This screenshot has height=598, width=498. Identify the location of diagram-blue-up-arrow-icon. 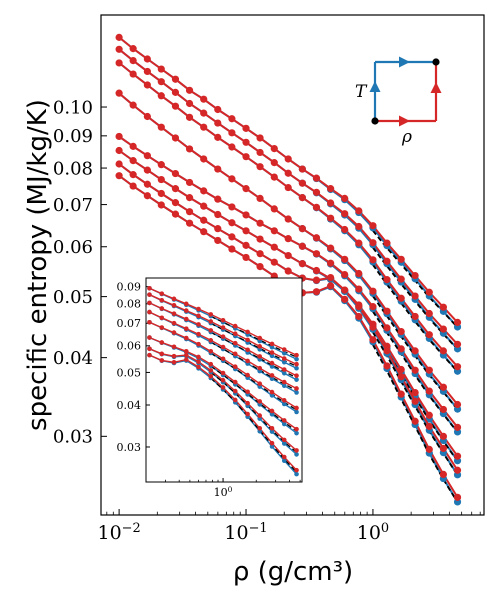
(375, 86).